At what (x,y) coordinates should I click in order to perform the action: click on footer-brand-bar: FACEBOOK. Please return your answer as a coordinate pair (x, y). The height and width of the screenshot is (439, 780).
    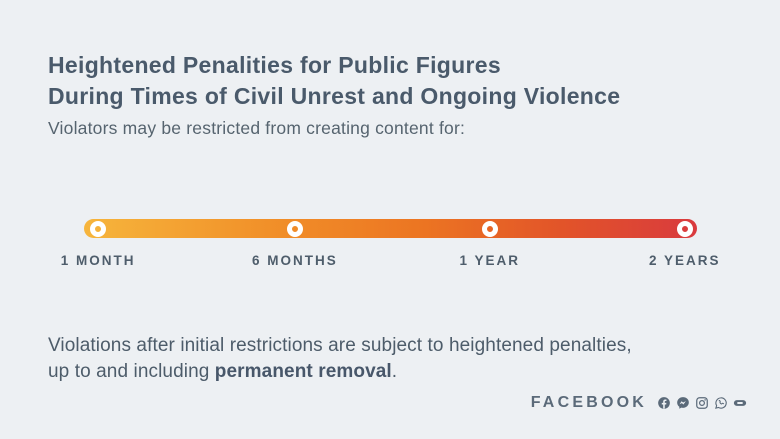
    Looking at the image, I should click on (639, 403).